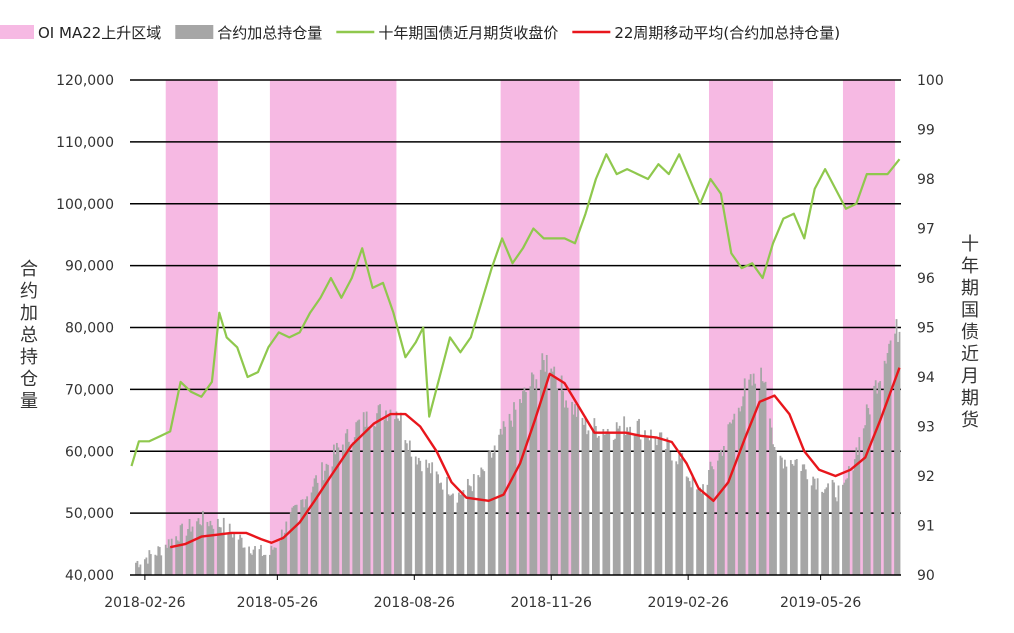 The width and height of the screenshot is (1014, 633). I want to click on y-right-tick-label: 93, so click(926, 428).